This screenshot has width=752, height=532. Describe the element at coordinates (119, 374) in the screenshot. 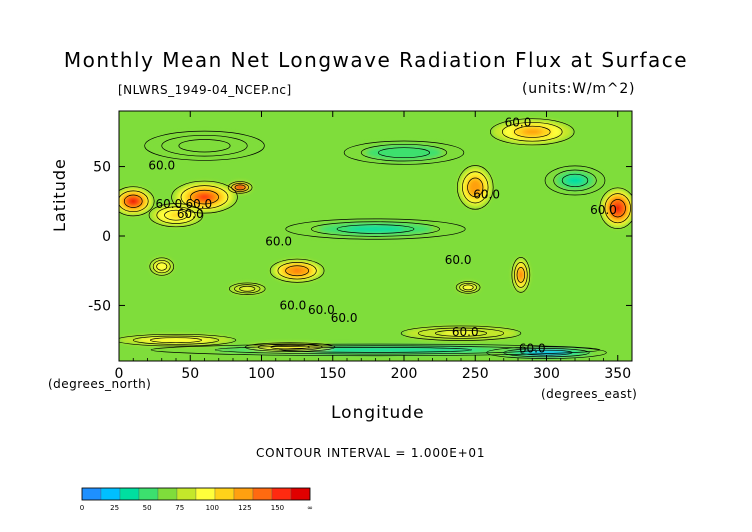

I see `x-tick-label: 0` at that location.